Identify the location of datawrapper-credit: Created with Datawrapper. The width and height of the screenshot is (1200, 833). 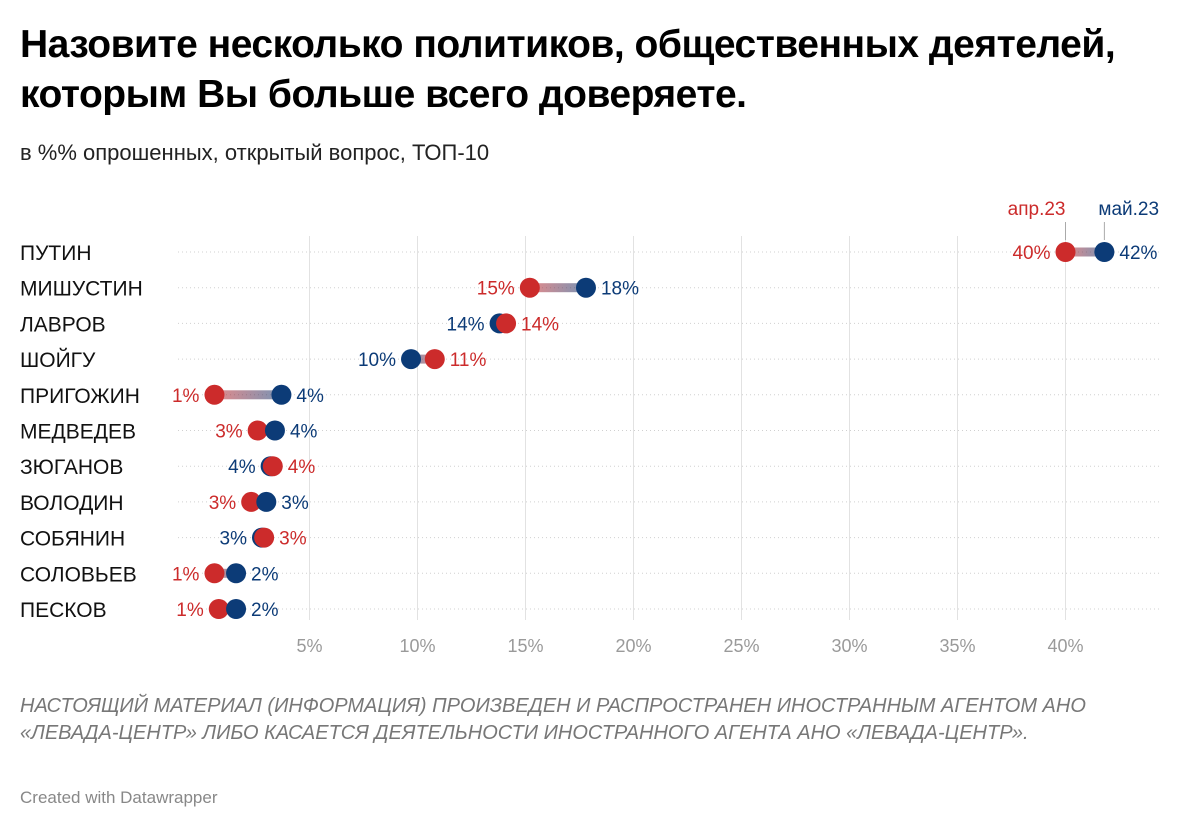
(119, 797).